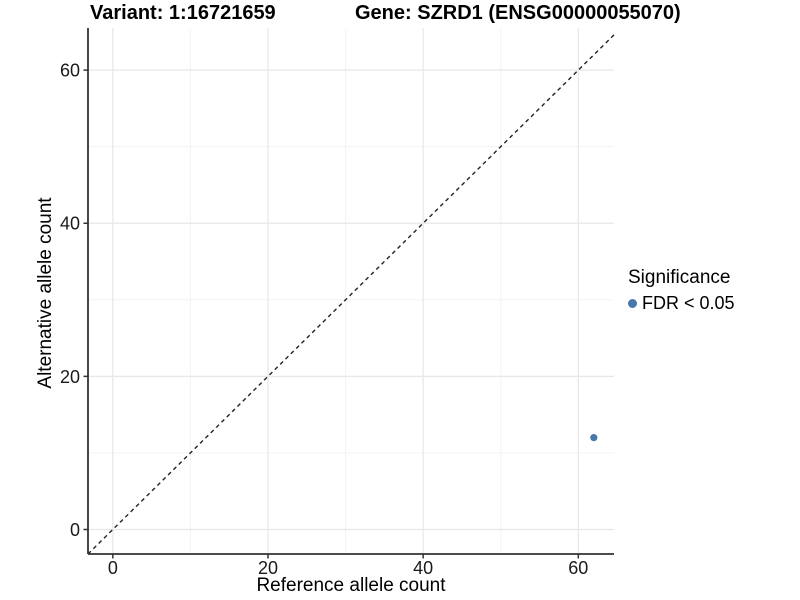 Image resolution: width=800 pixels, height=600 pixels. I want to click on y-axis-label: Alternative allele count, so click(45, 293).